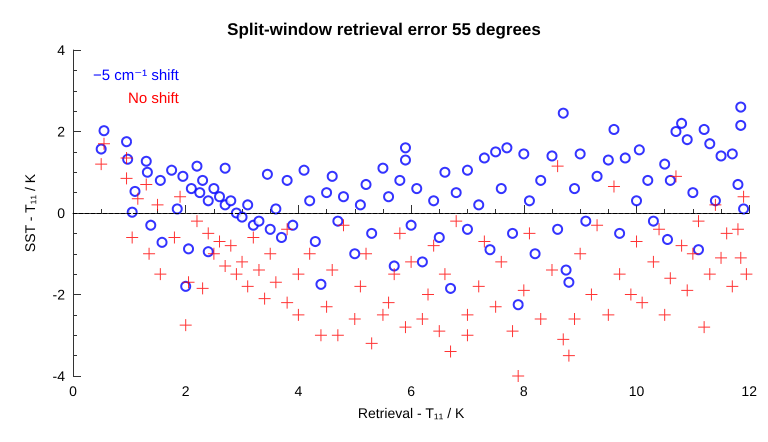 This screenshot has width=768, height=442. What do you see at coordinates (154, 98) in the screenshot?
I see `text: No shift` at bounding box center [154, 98].